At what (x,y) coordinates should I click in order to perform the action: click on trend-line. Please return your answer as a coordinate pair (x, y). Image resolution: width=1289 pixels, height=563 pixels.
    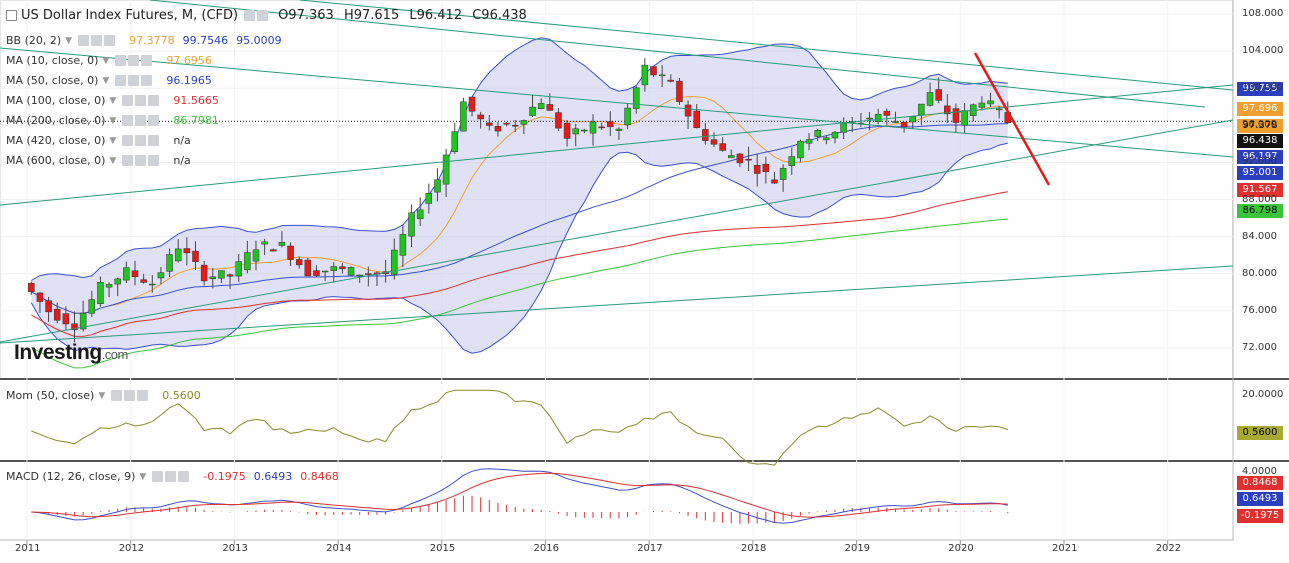
    Looking at the image, I should click on (617, 304).